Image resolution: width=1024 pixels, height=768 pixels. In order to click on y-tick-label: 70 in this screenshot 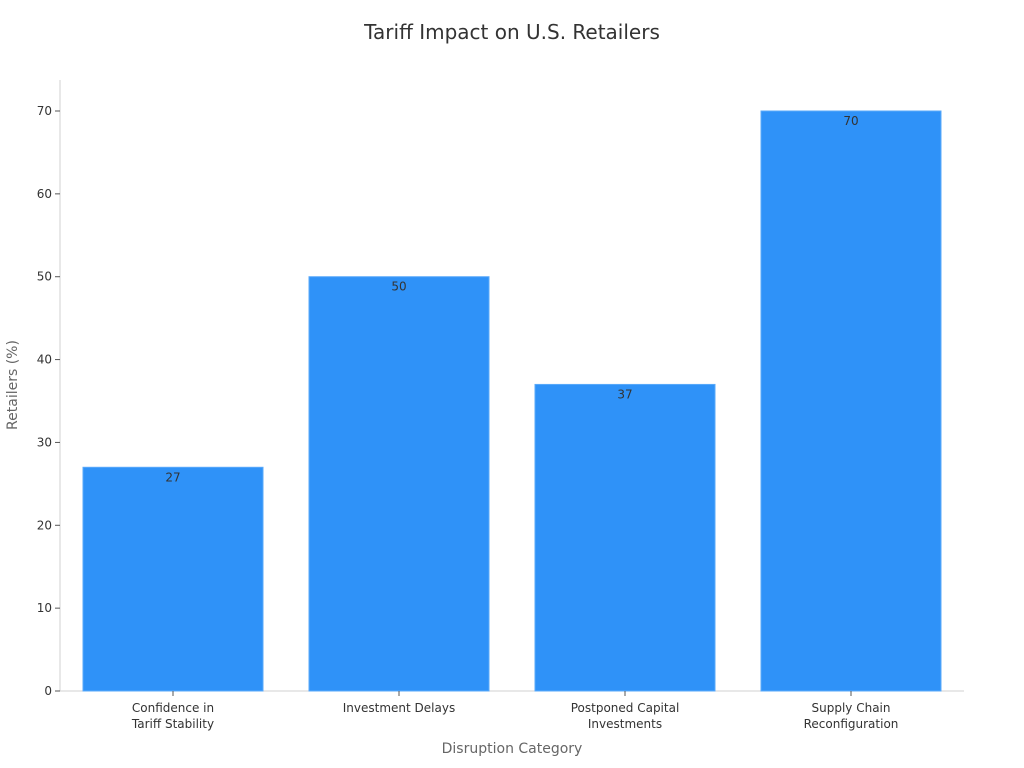, I will do `click(44, 111)`.